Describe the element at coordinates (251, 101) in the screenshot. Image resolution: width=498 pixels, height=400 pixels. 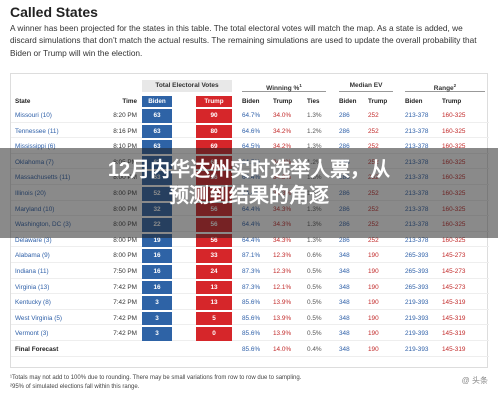
I see `col-header-win-biden: Biden` at that location.